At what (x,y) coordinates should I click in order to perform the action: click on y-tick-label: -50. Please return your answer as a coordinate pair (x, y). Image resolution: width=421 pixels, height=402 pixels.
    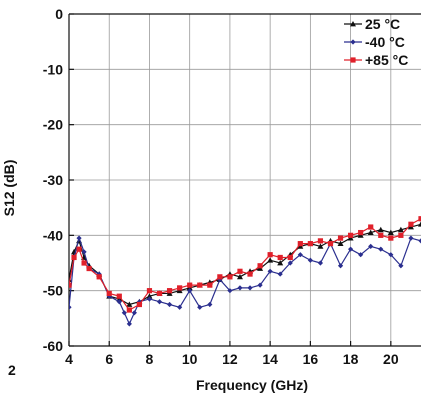
    Looking at the image, I should click on (53, 291).